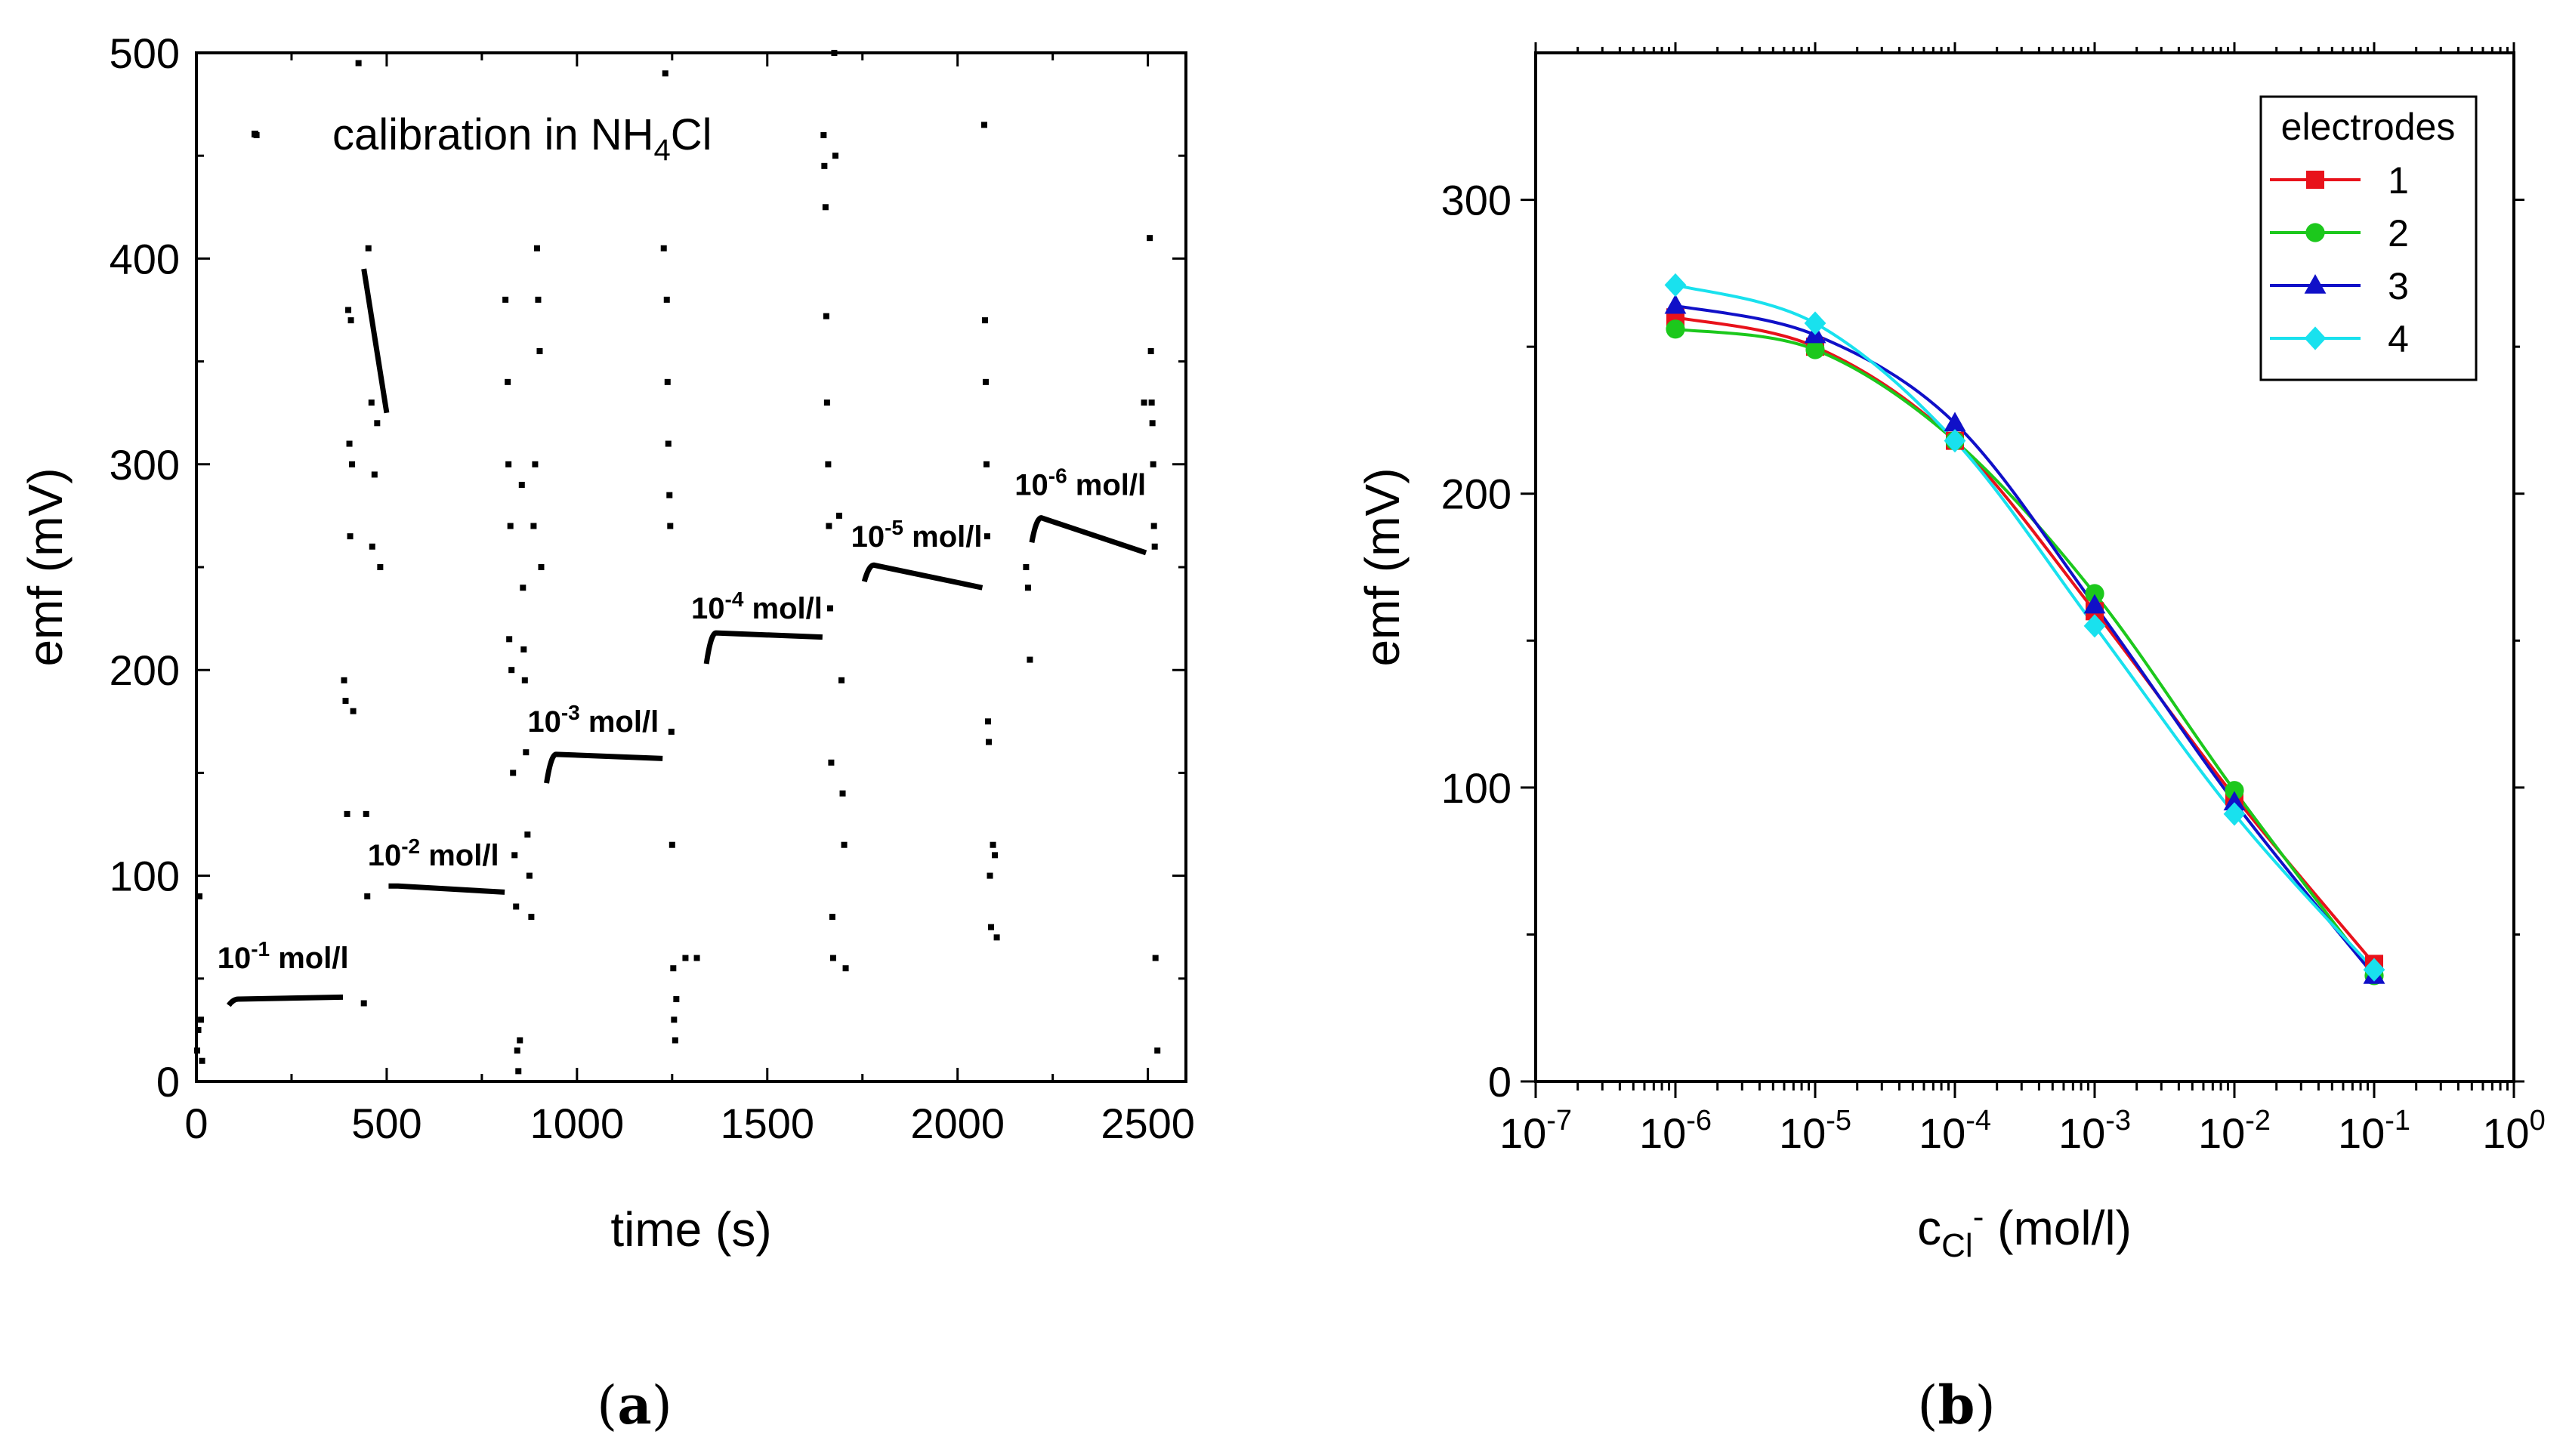 This screenshot has height=1456, width=2566. I want to click on chart-b-legend-box, so click(2368, 238).